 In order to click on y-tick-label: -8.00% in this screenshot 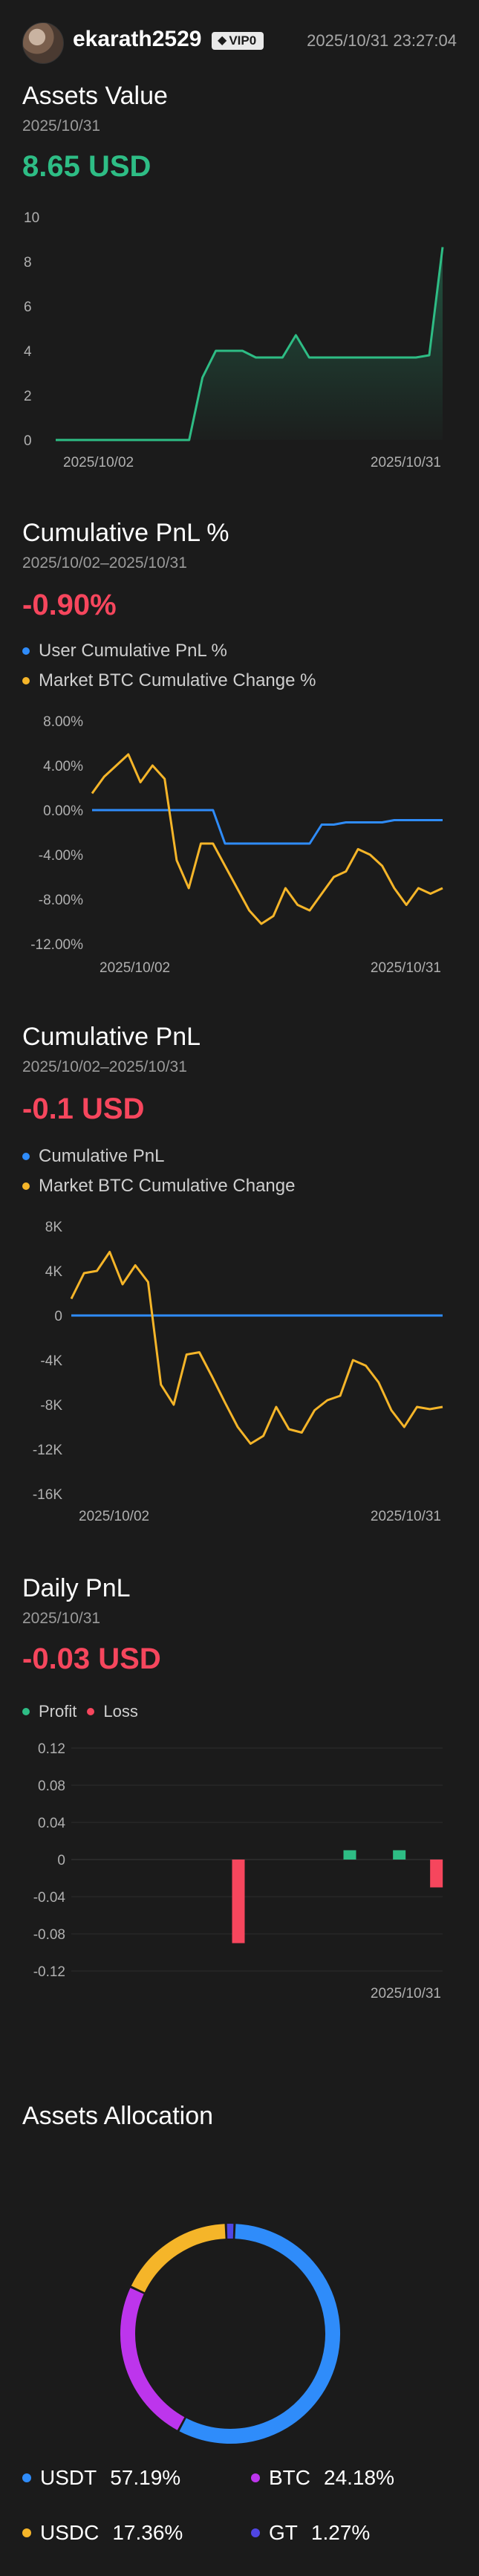, I will do `click(61, 901)`.